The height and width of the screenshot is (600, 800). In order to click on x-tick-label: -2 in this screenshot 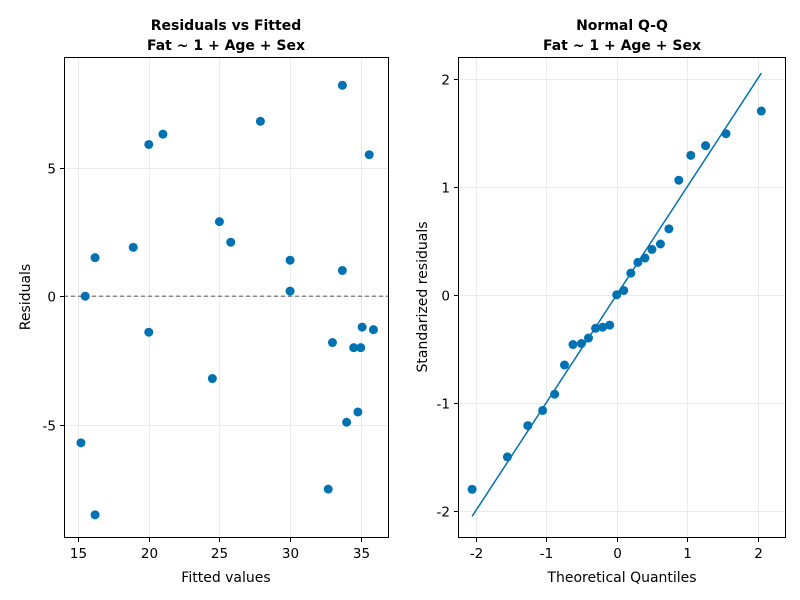, I will do `click(476, 554)`.